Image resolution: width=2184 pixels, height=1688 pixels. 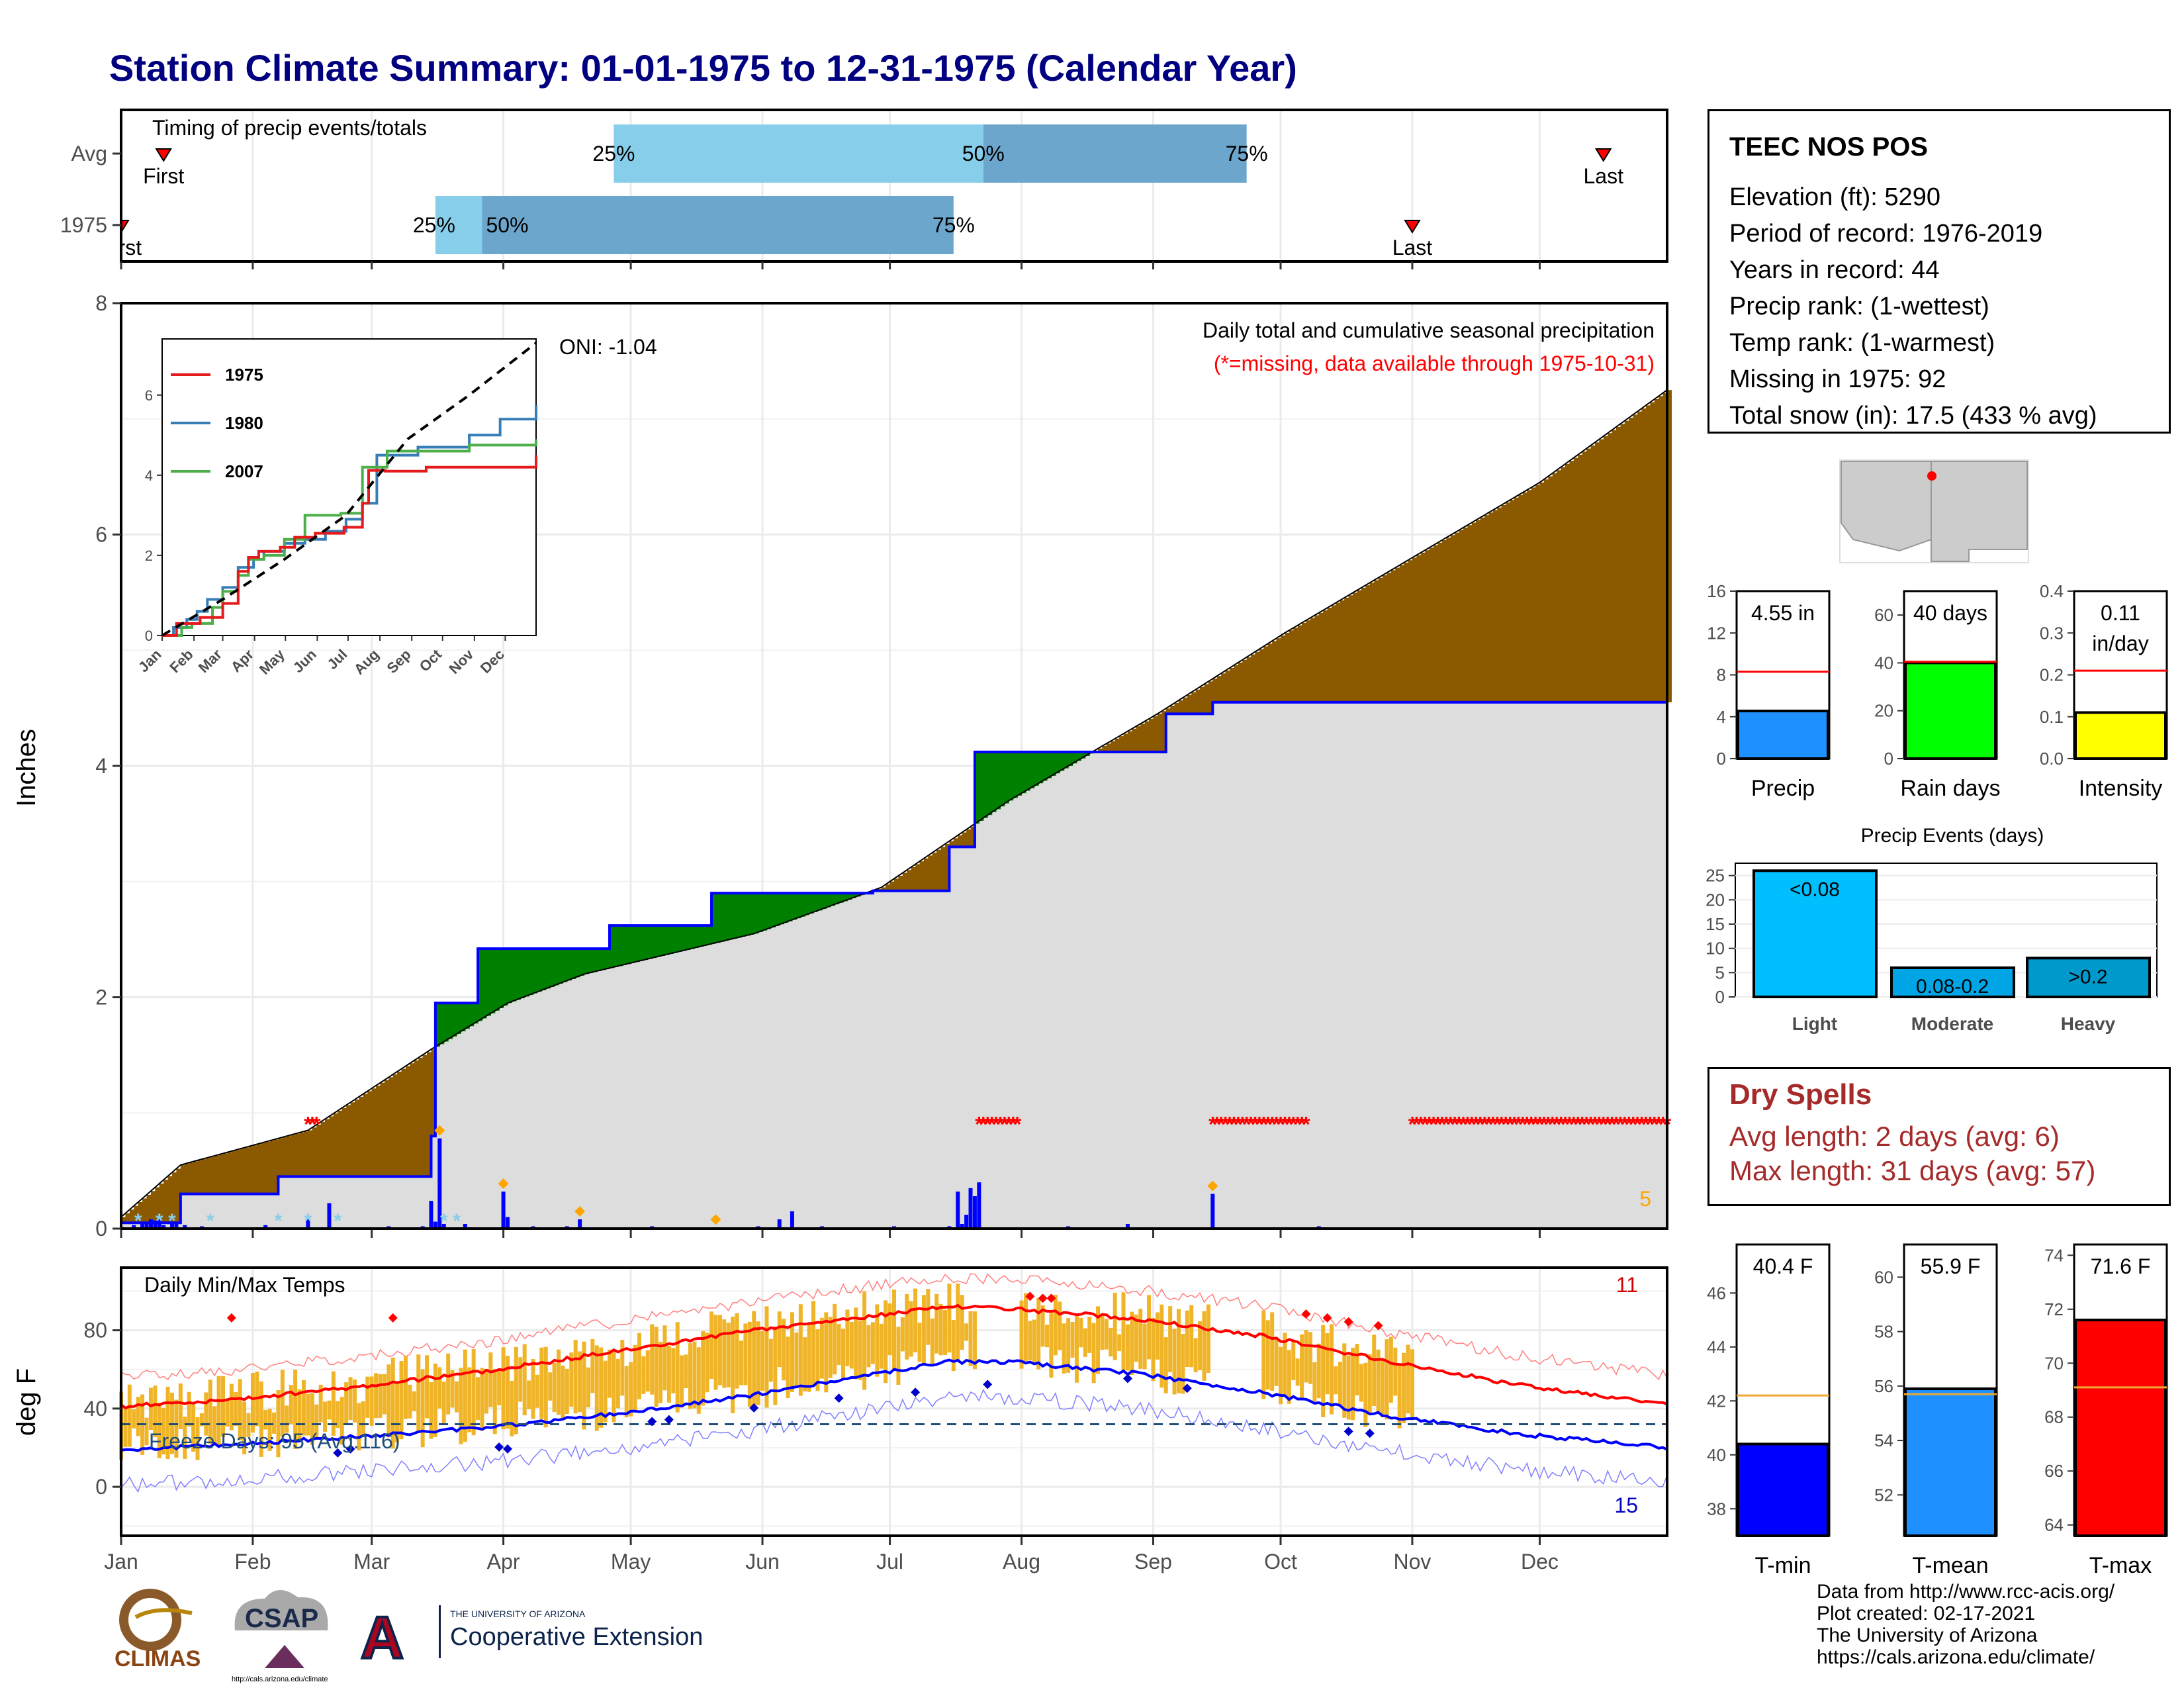 What do you see at coordinates (1603, 176) in the screenshot?
I see `timing-marker-label: Last` at bounding box center [1603, 176].